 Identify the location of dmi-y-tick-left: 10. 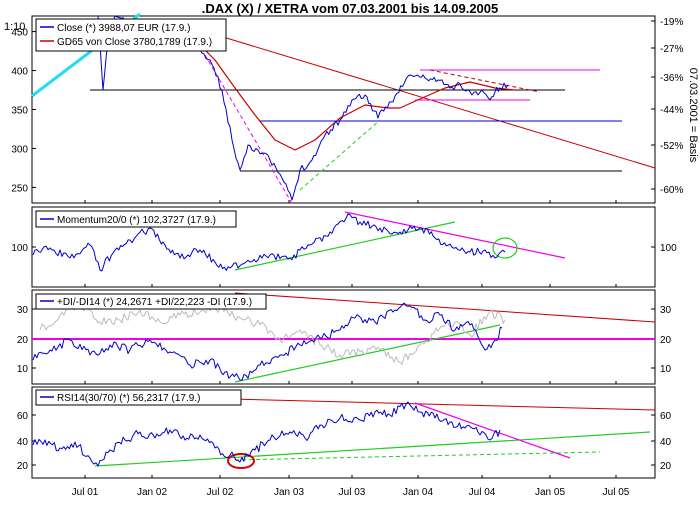
(23, 369).